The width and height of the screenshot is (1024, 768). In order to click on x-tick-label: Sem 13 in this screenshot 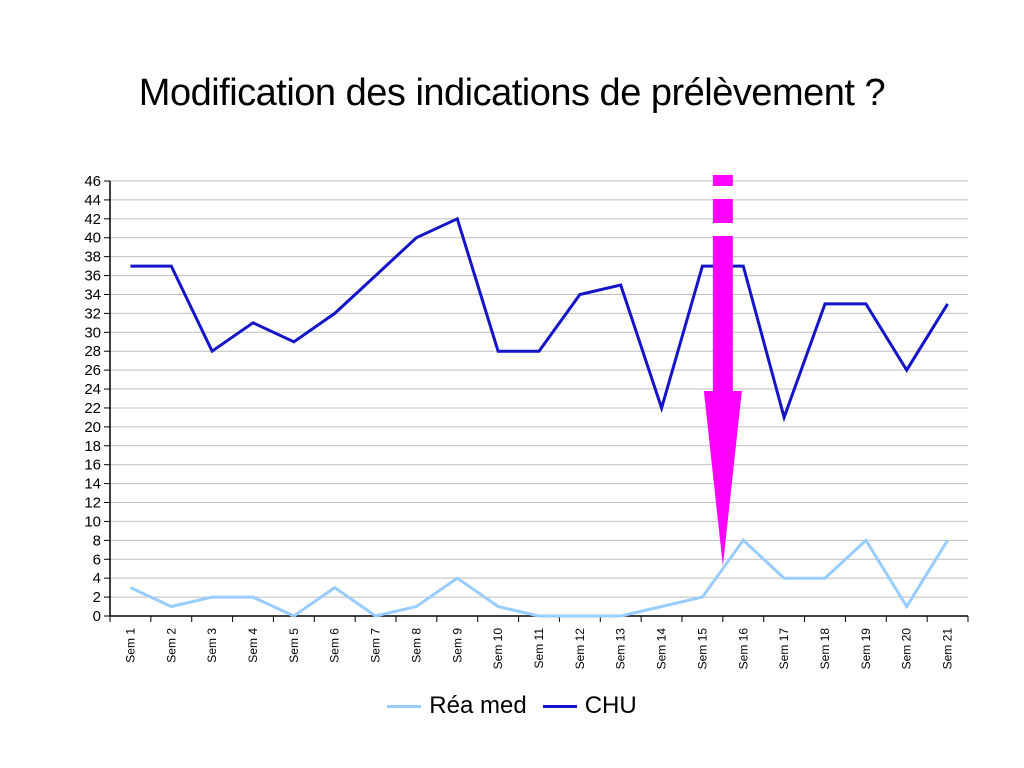, I will do `click(621, 649)`.